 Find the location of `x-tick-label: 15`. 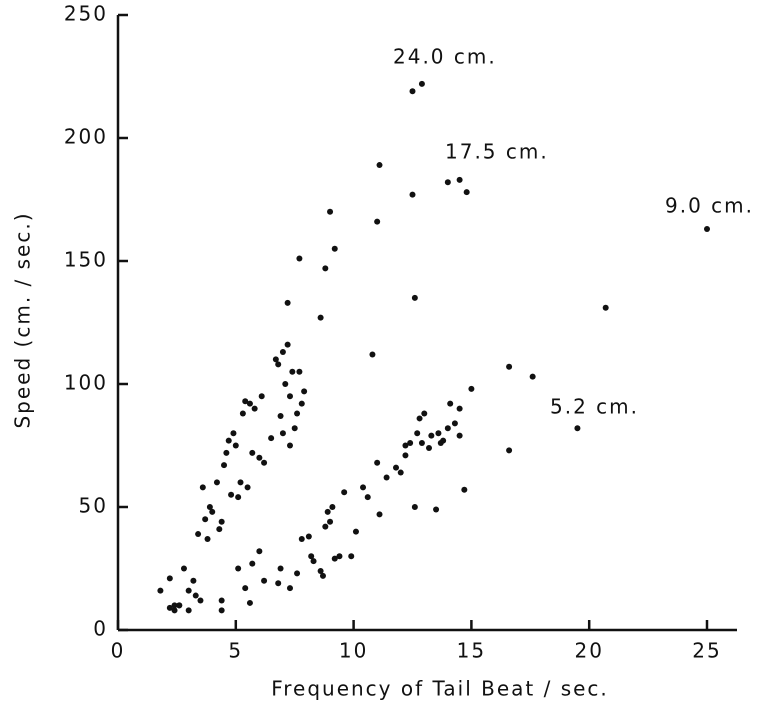

x-tick-label: 15 is located at coordinates (471, 651).